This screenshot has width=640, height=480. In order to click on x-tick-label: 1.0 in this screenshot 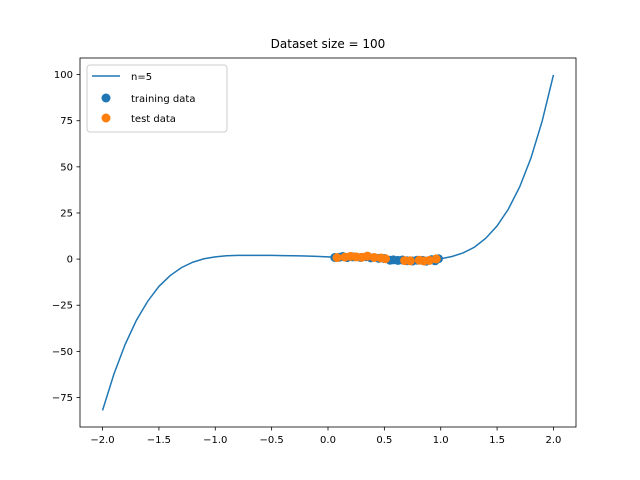, I will do `click(441, 440)`.